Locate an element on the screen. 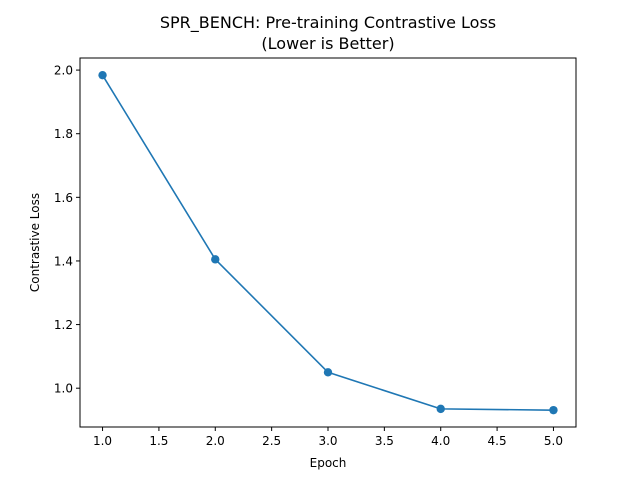 This screenshot has width=640, height=480. y-tick-label: 1.8 is located at coordinates (63, 134).